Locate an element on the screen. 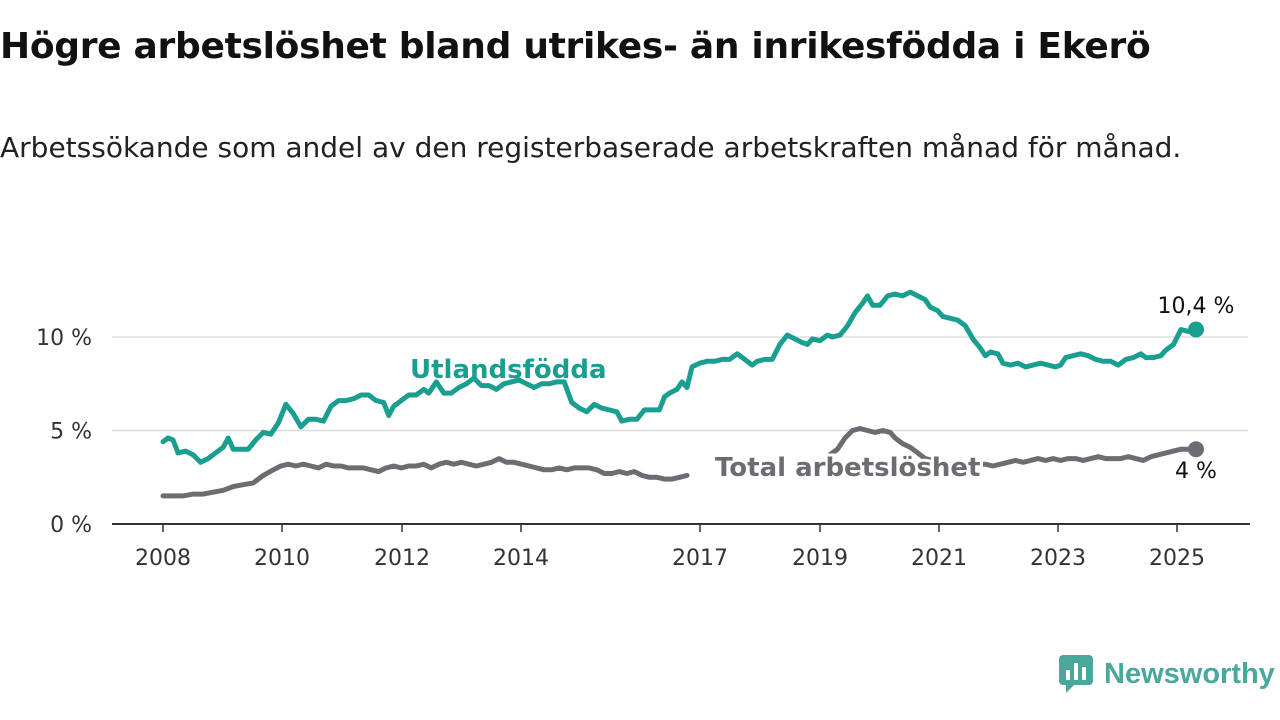  newsworthy-brand-name: Newsworthy is located at coordinates (1189, 673).